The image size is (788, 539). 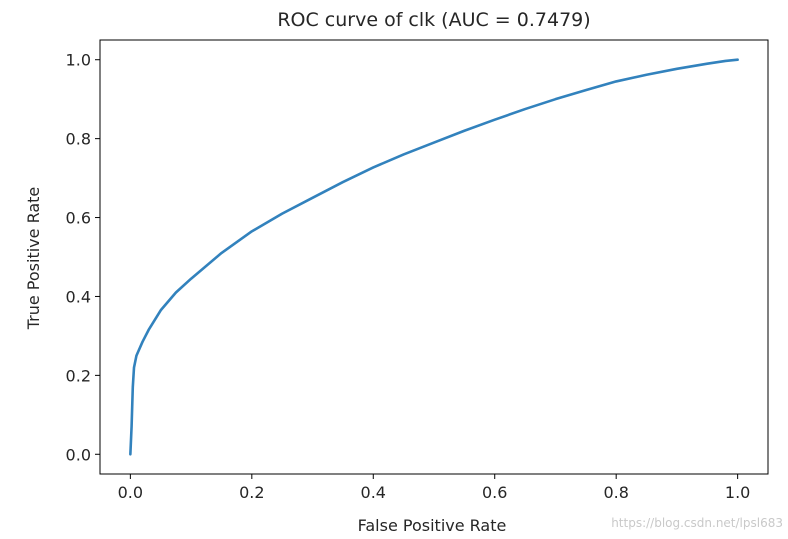 What do you see at coordinates (432, 525) in the screenshot?
I see `x-axis-label: False Positive Rate` at bounding box center [432, 525].